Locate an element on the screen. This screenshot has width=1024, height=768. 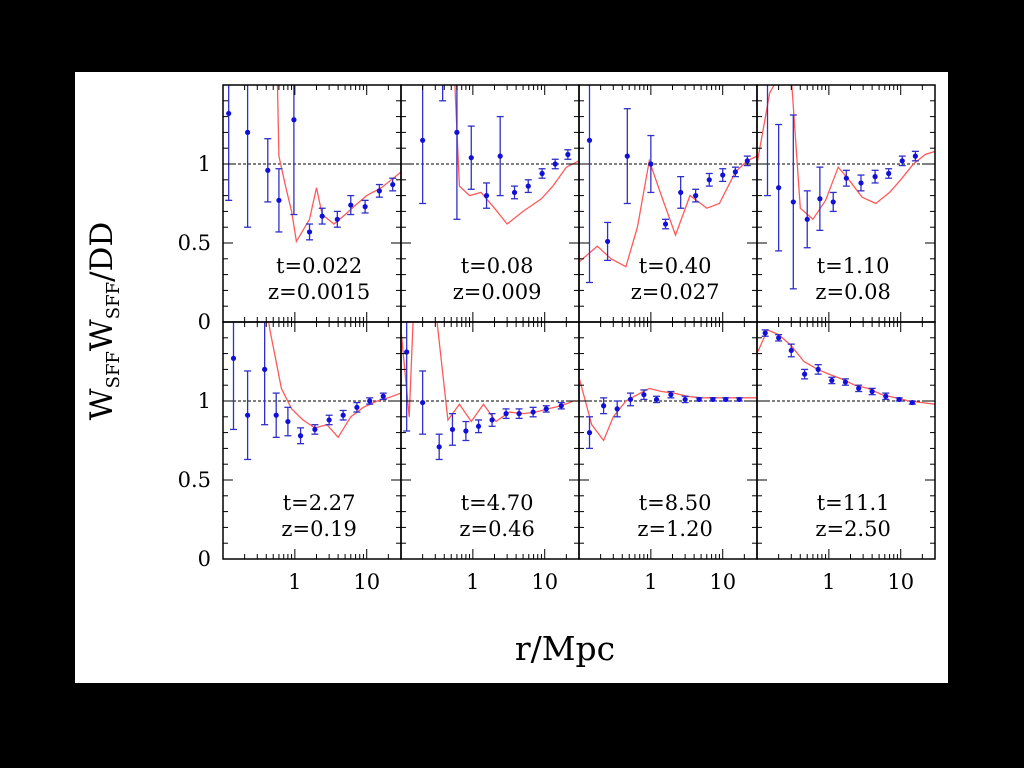
panel-4: t=1.10z=0.08 is located at coordinates (846, 203).